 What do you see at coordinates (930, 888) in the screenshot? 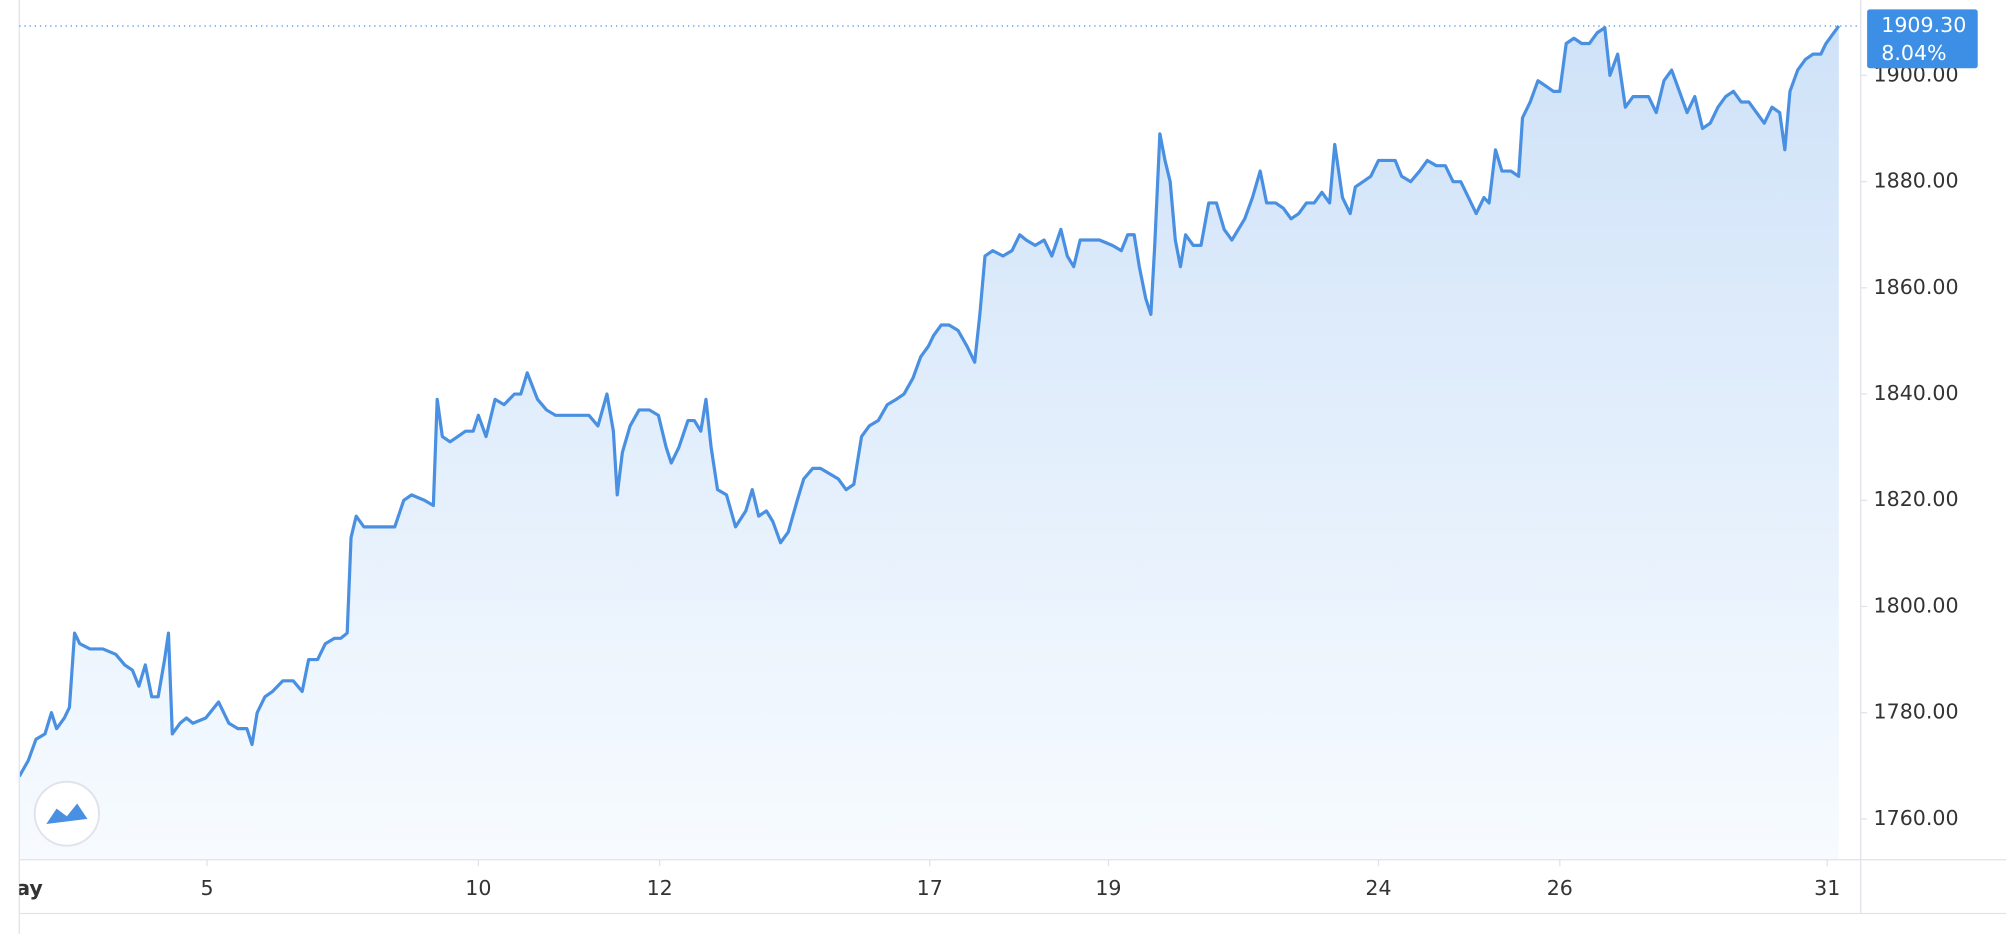
I see `x-tick-label: 17` at bounding box center [930, 888].